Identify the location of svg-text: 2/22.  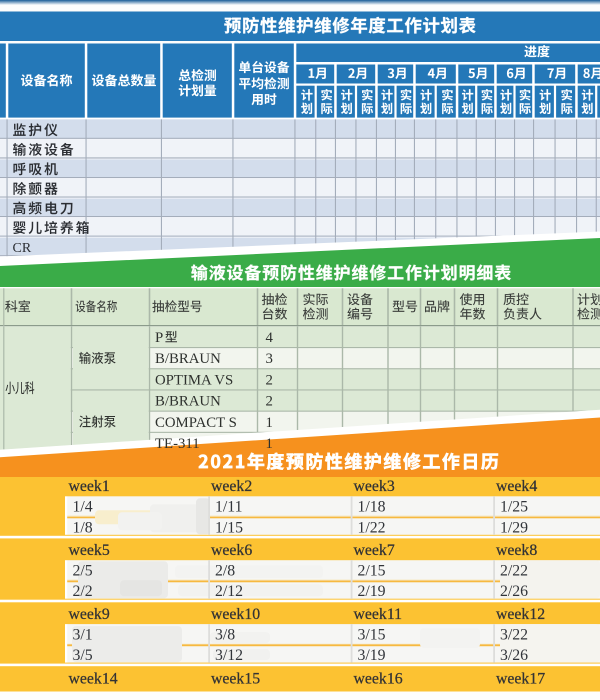
(514, 570).